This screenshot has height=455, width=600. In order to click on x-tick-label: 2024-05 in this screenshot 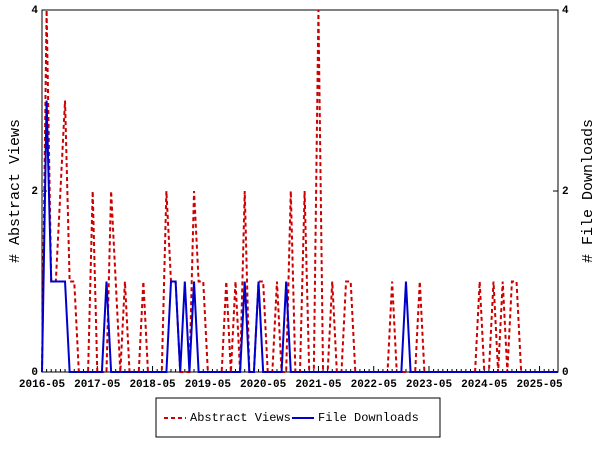, I will do `click(484, 385)`.